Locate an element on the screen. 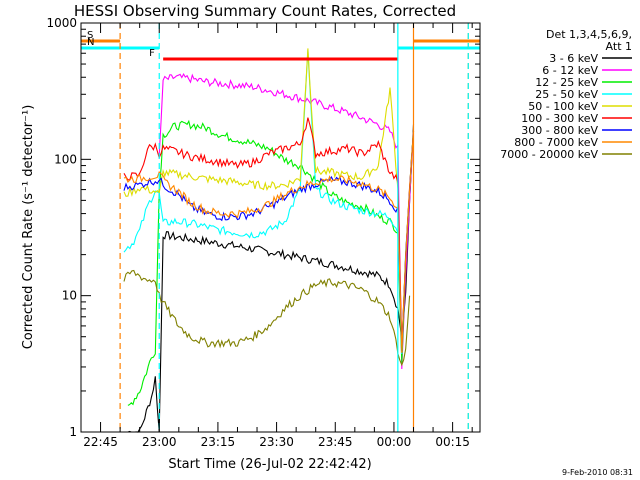 This screenshot has height=480, width=640. legend-label-3-6-kev: 3 - 6 keV is located at coordinates (573, 58).